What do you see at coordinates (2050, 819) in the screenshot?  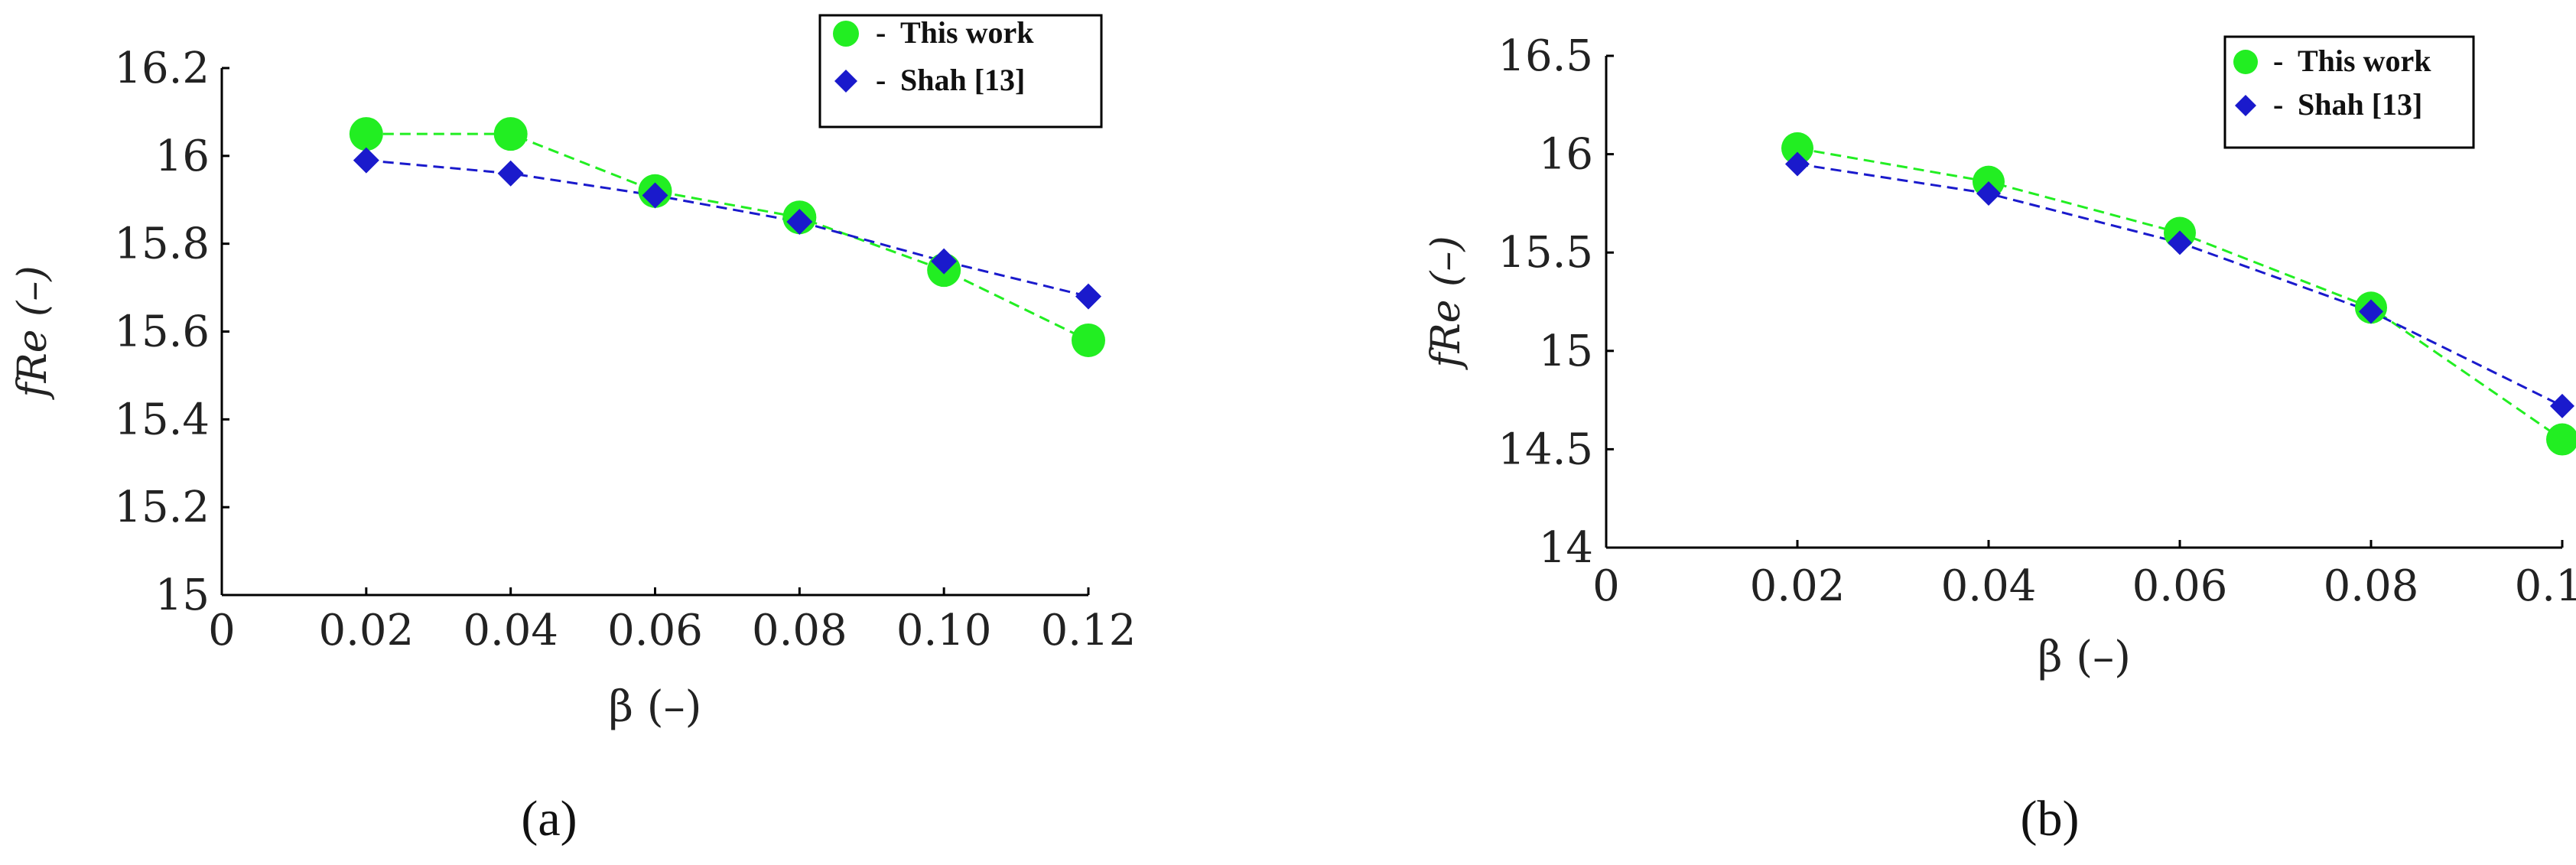 I see `panel-label: (b)` at bounding box center [2050, 819].